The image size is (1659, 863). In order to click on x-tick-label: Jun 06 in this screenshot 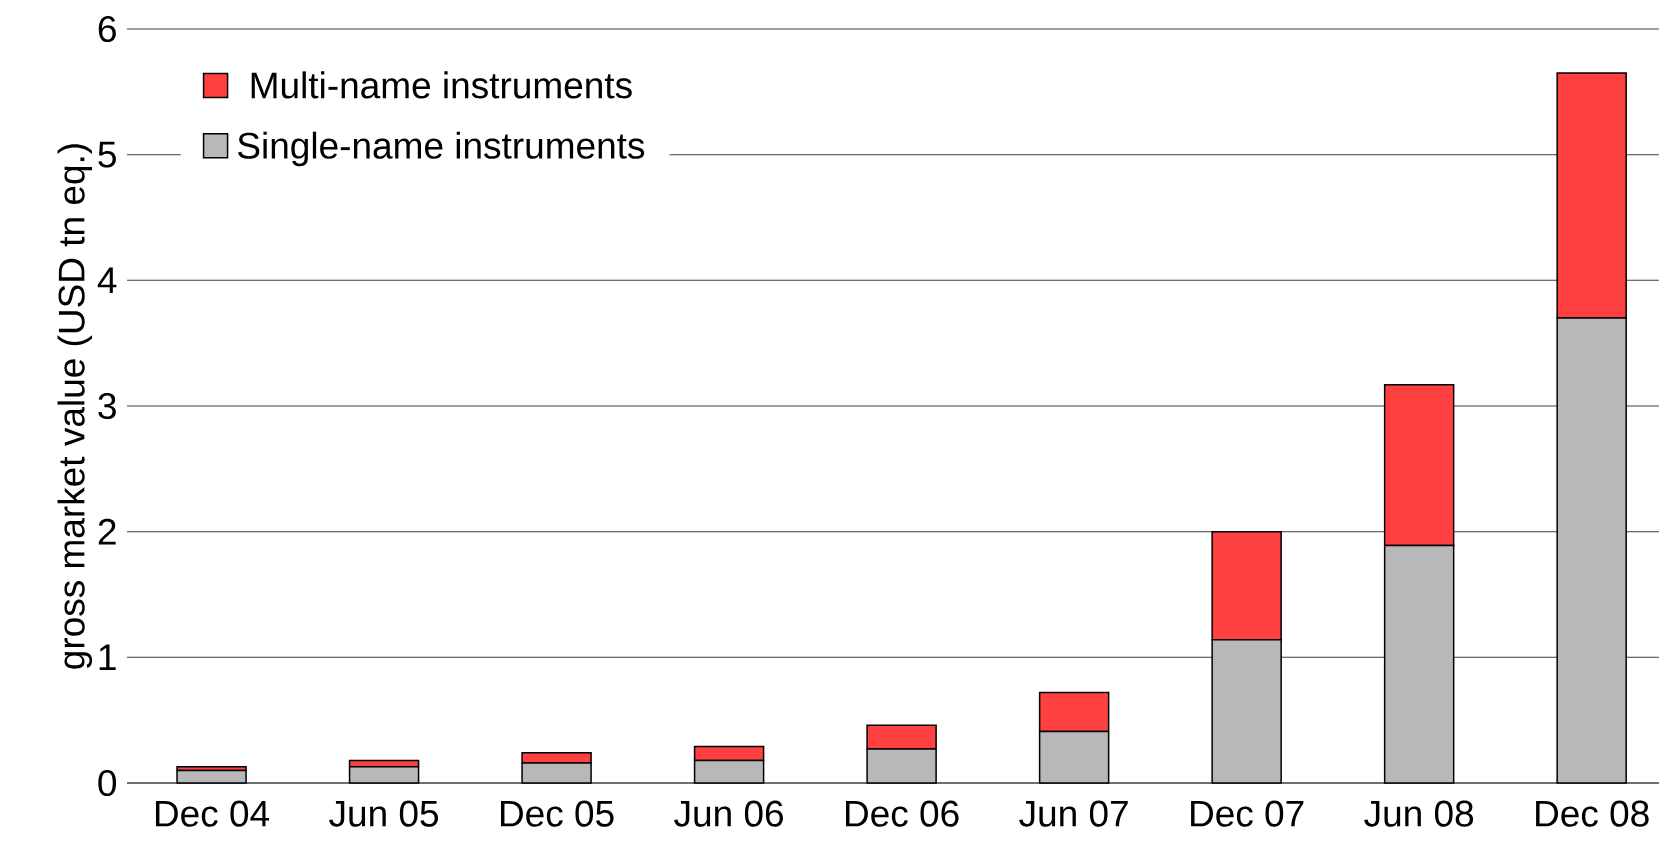, I will do `click(728, 813)`.